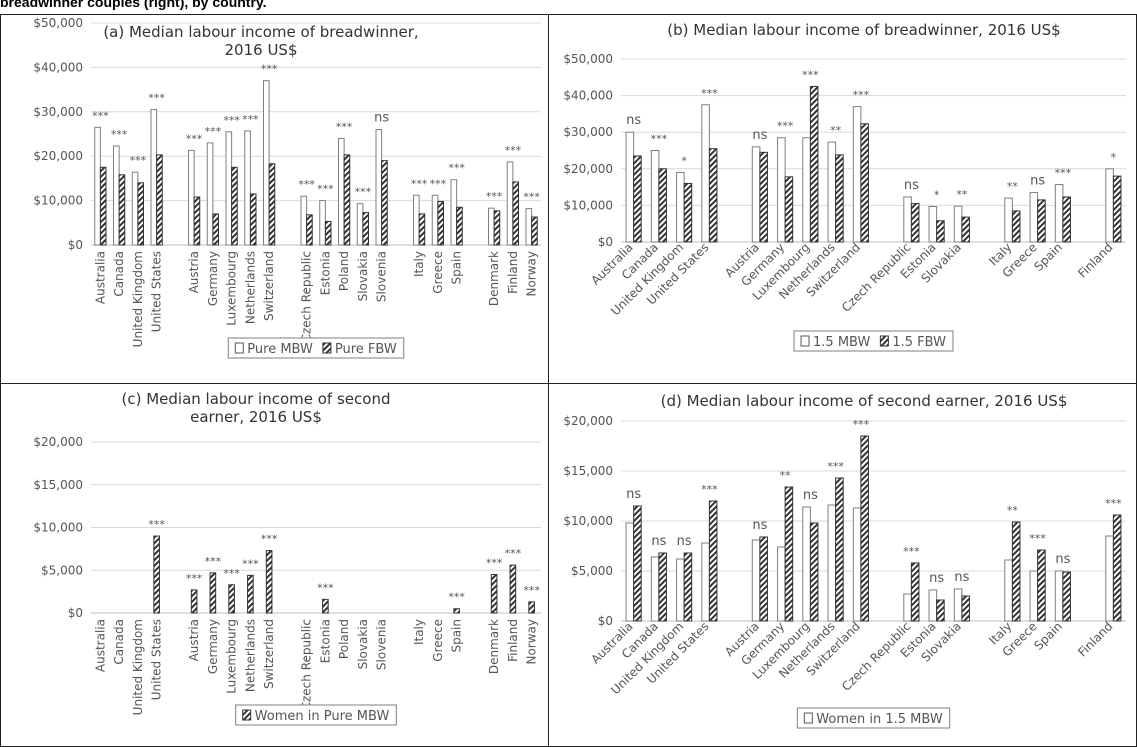  What do you see at coordinates (1048, 257) in the screenshot?
I see `x-tick-label: Spain` at bounding box center [1048, 257].